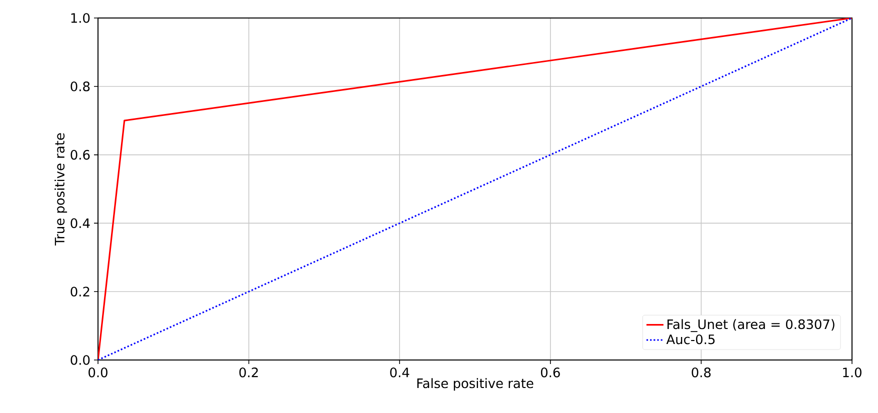 The image size is (878, 413). I want to click on x-tick-label: 0.8, so click(701, 373).